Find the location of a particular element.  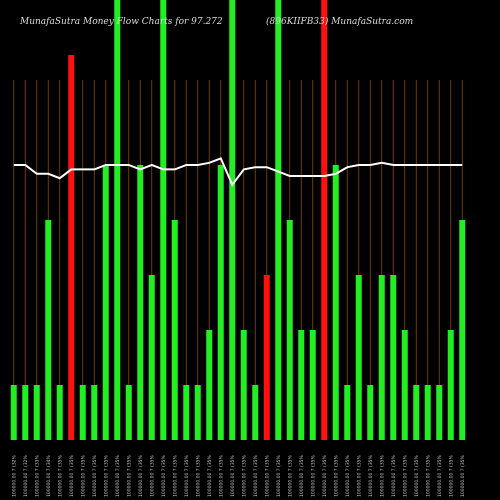

x-tick-label: 100000.00 7 (33% is located at coordinates (37, 475).